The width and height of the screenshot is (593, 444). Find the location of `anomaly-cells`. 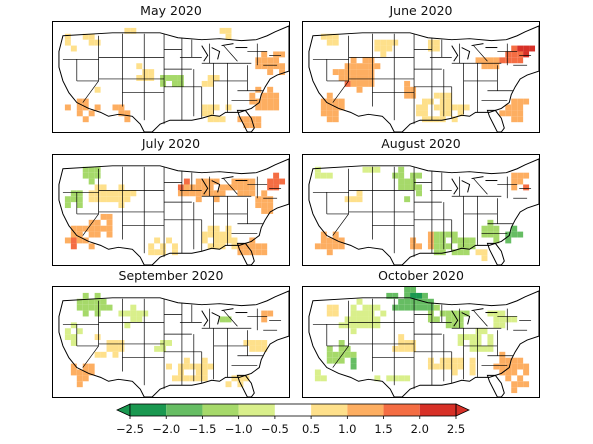

anomaly-cells is located at coordinates (175, 211).